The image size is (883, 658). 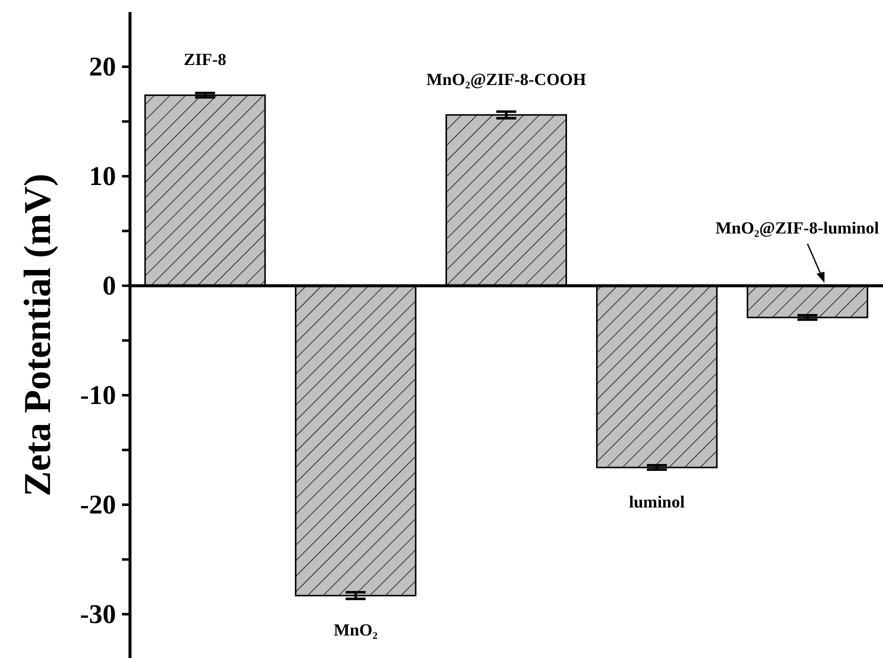 What do you see at coordinates (205, 60) in the screenshot?
I see `x-tick-label: ZIF-8` at bounding box center [205, 60].